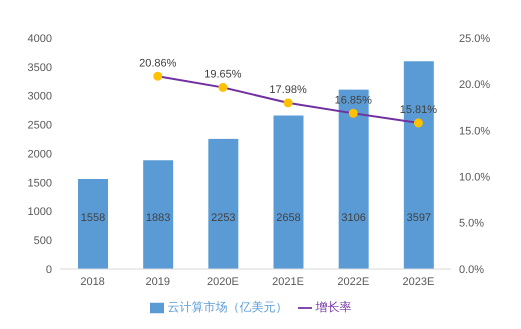 This screenshot has height=329, width=521. Describe the element at coordinates (353, 282) in the screenshot. I see `x-tick-label: 2022E` at that location.